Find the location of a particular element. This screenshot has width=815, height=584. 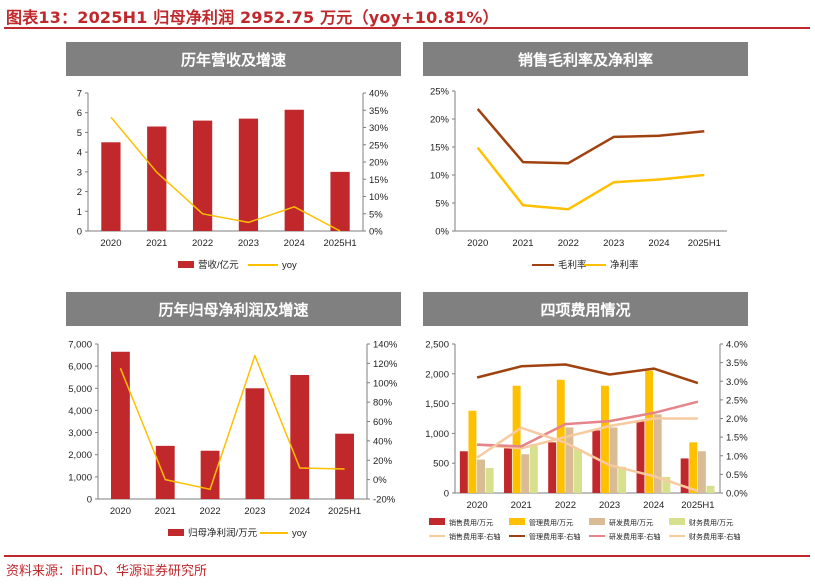

y-right-tick-label: 0.0% is located at coordinates (737, 494).